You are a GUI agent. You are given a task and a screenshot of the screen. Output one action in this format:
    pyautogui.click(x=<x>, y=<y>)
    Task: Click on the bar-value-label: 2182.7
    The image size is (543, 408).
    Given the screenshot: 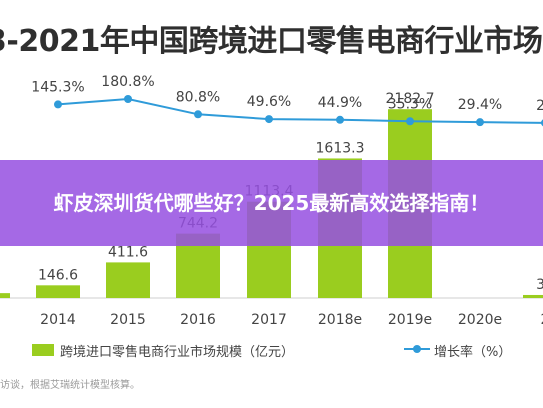 What is the action you would take?
    pyautogui.click(x=410, y=99)
    